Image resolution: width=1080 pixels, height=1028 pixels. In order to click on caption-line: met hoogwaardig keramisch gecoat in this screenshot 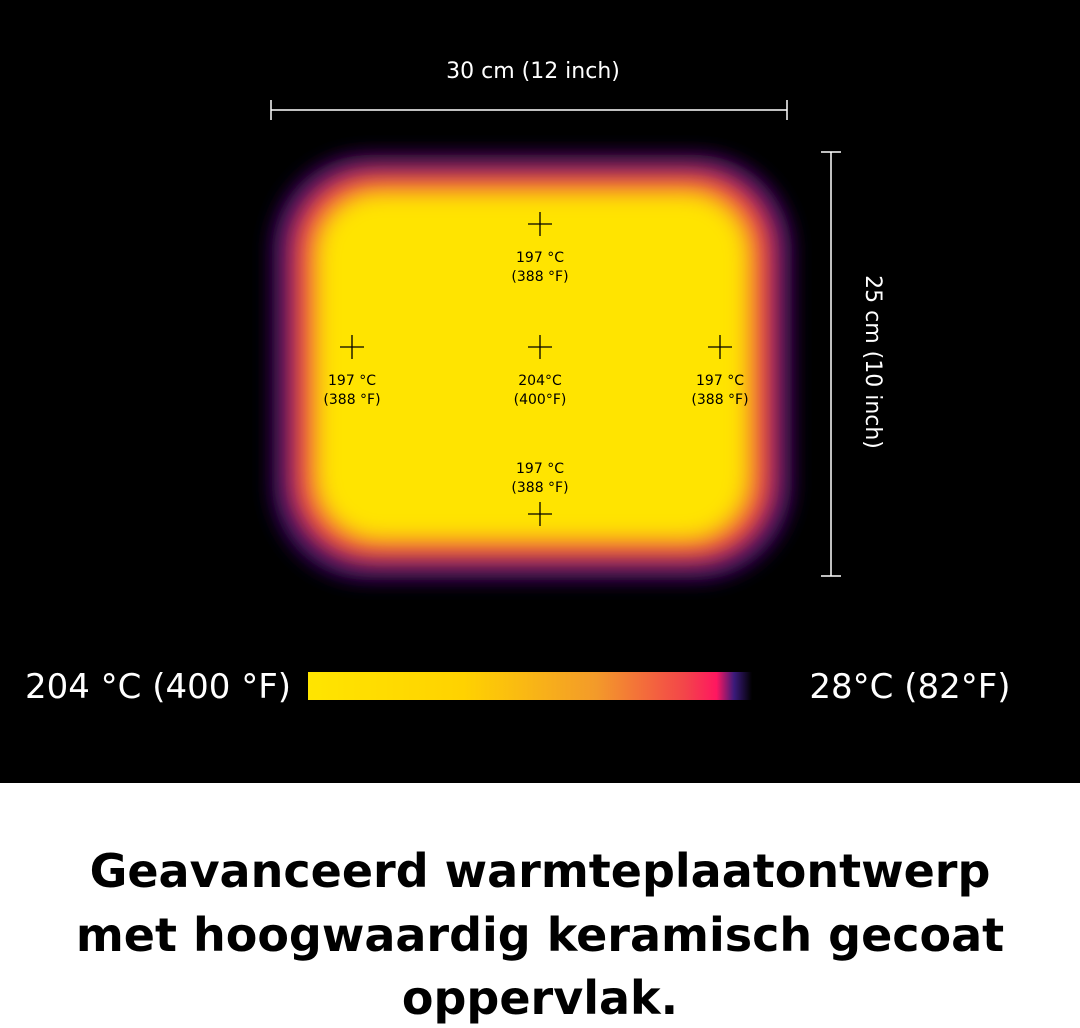, I will do `click(540, 935)`.